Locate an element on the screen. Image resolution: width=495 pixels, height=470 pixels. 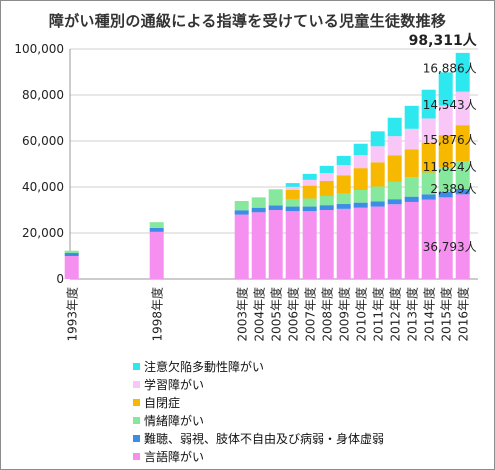
y-tick-label: 0 is located at coordinates (60, 279).